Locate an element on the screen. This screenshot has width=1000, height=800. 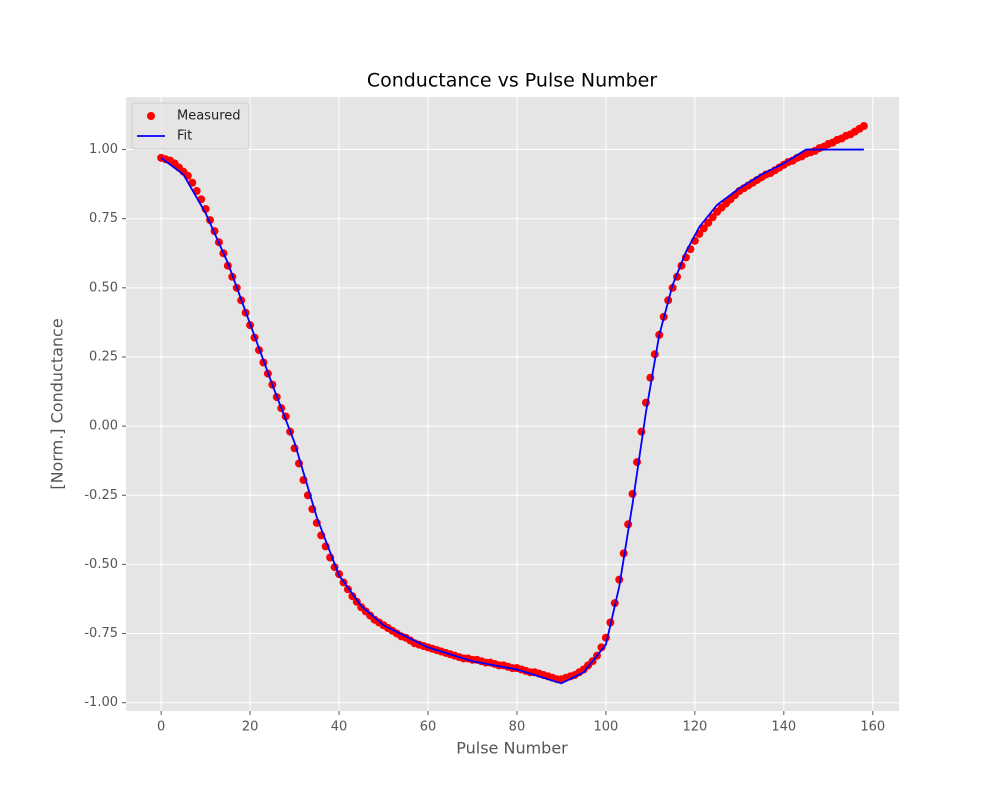
y-tick-label: -0.50 is located at coordinates (101, 564).